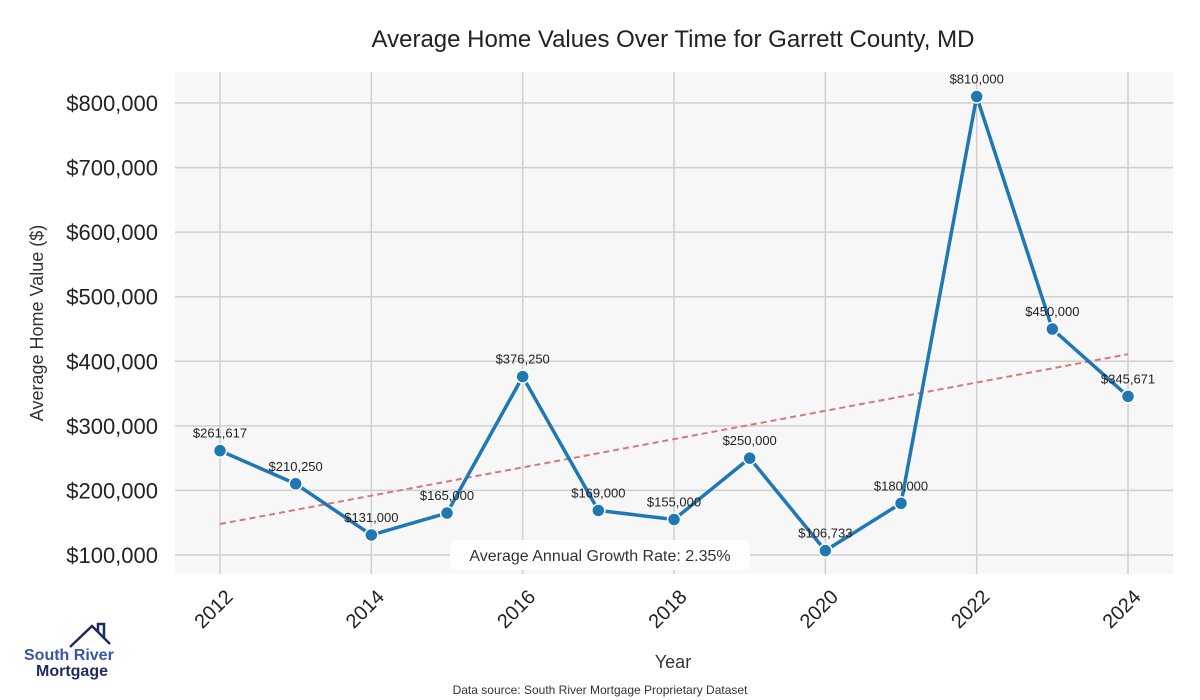 Image resolution: width=1200 pixels, height=700 pixels. What do you see at coordinates (112, 361) in the screenshot?
I see `y-tick-label: $400,000` at bounding box center [112, 361].